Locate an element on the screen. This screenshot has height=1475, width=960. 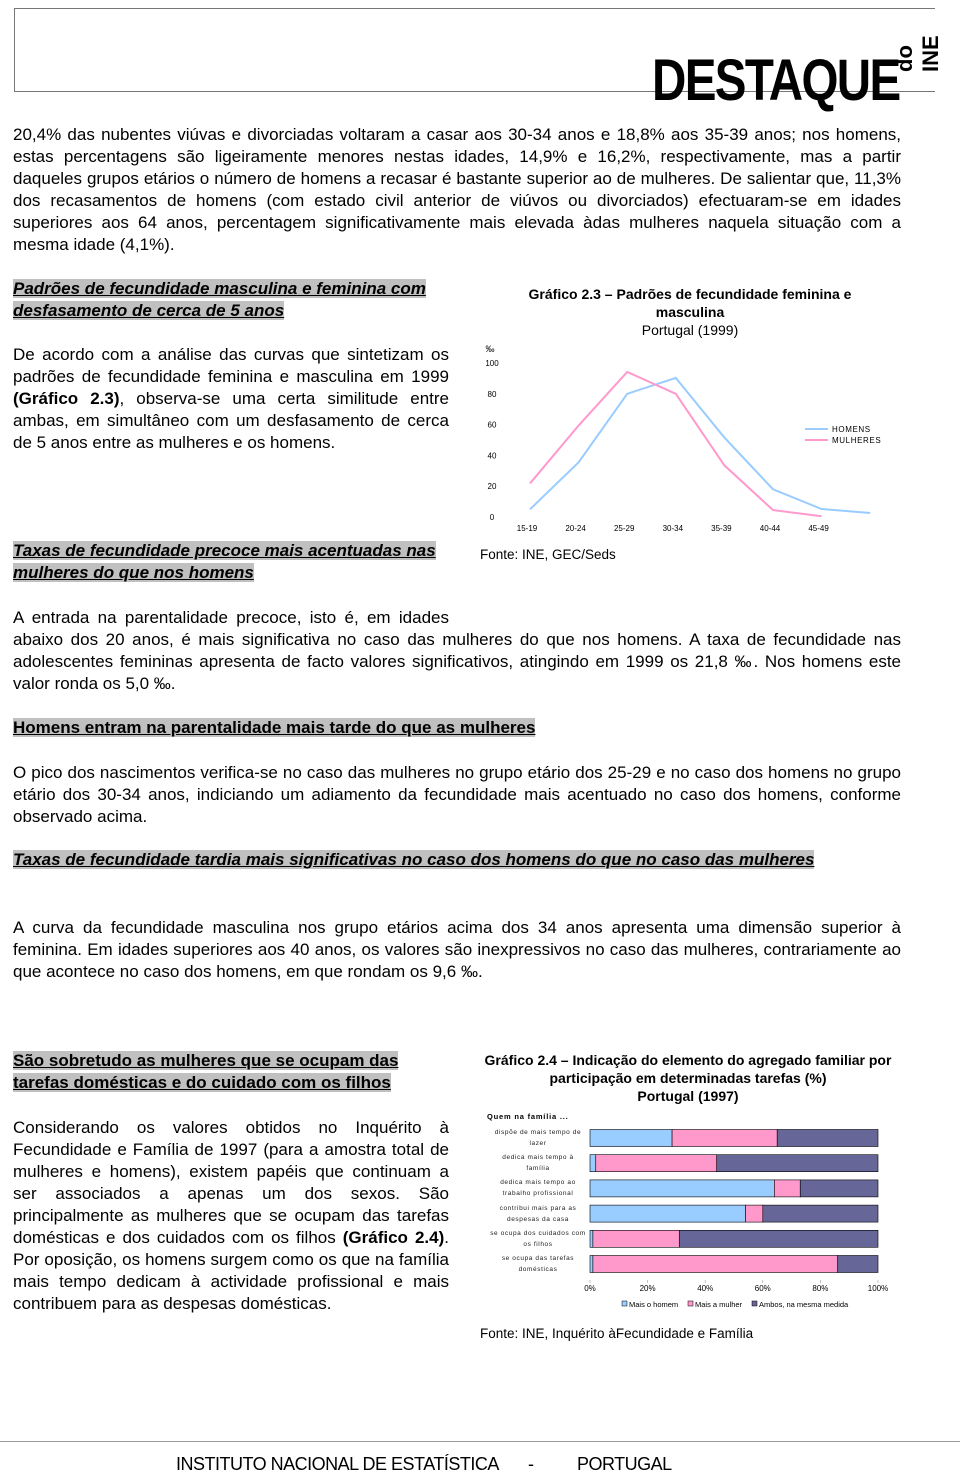
y-tick-label: 80 is located at coordinates (492, 394).